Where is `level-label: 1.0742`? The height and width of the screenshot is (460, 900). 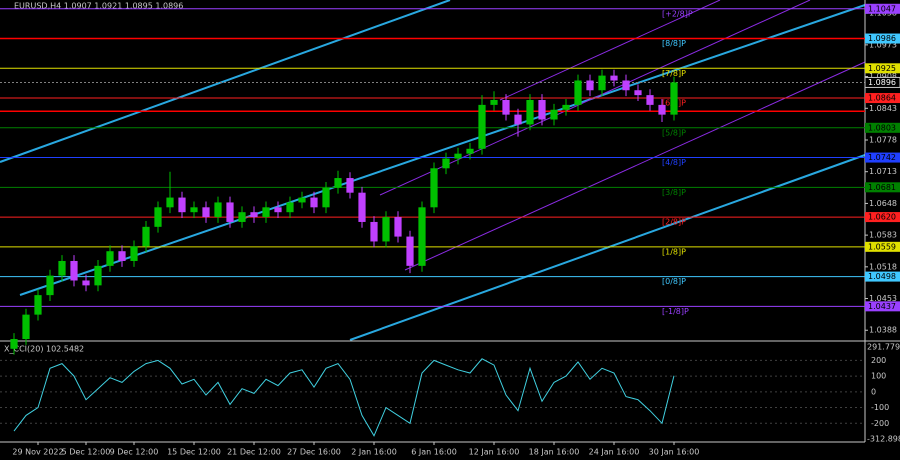 level-label: 1.0742 is located at coordinates (882, 157).